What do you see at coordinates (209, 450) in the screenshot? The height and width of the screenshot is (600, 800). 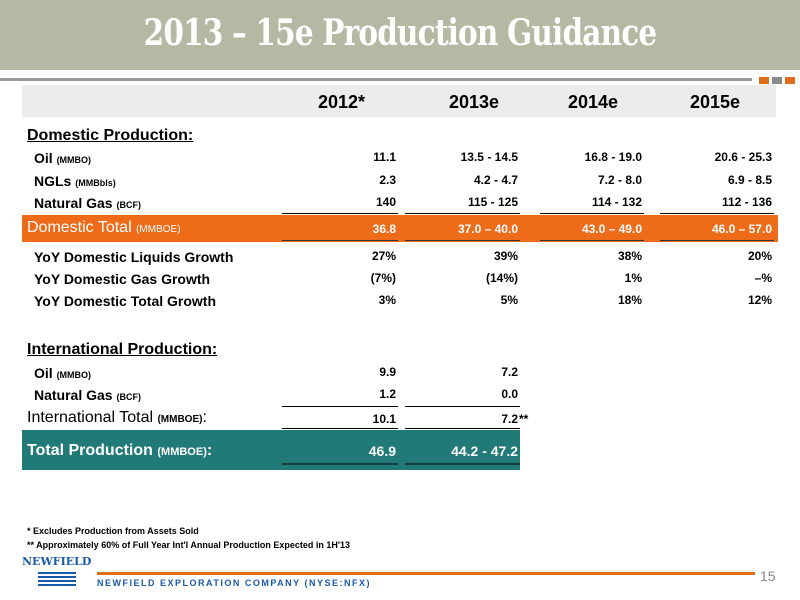 I see `label-colon: :` at bounding box center [209, 450].